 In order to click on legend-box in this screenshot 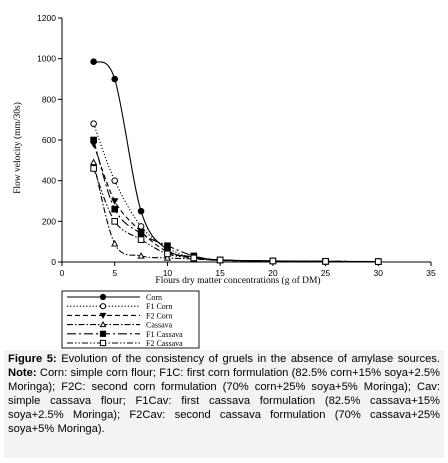, I will do `click(130, 319)`.